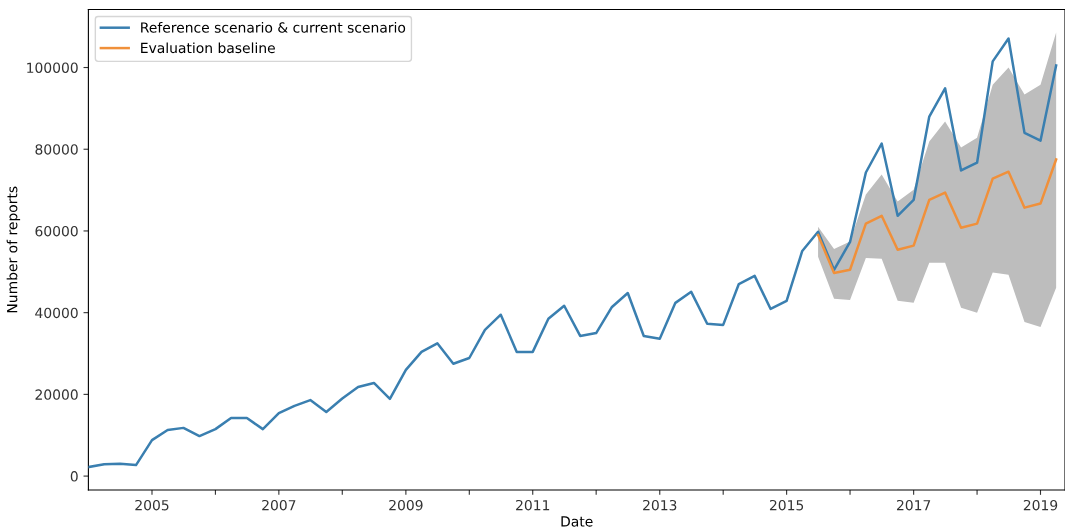  I want to click on x-tick-label: 2011, so click(533, 505).